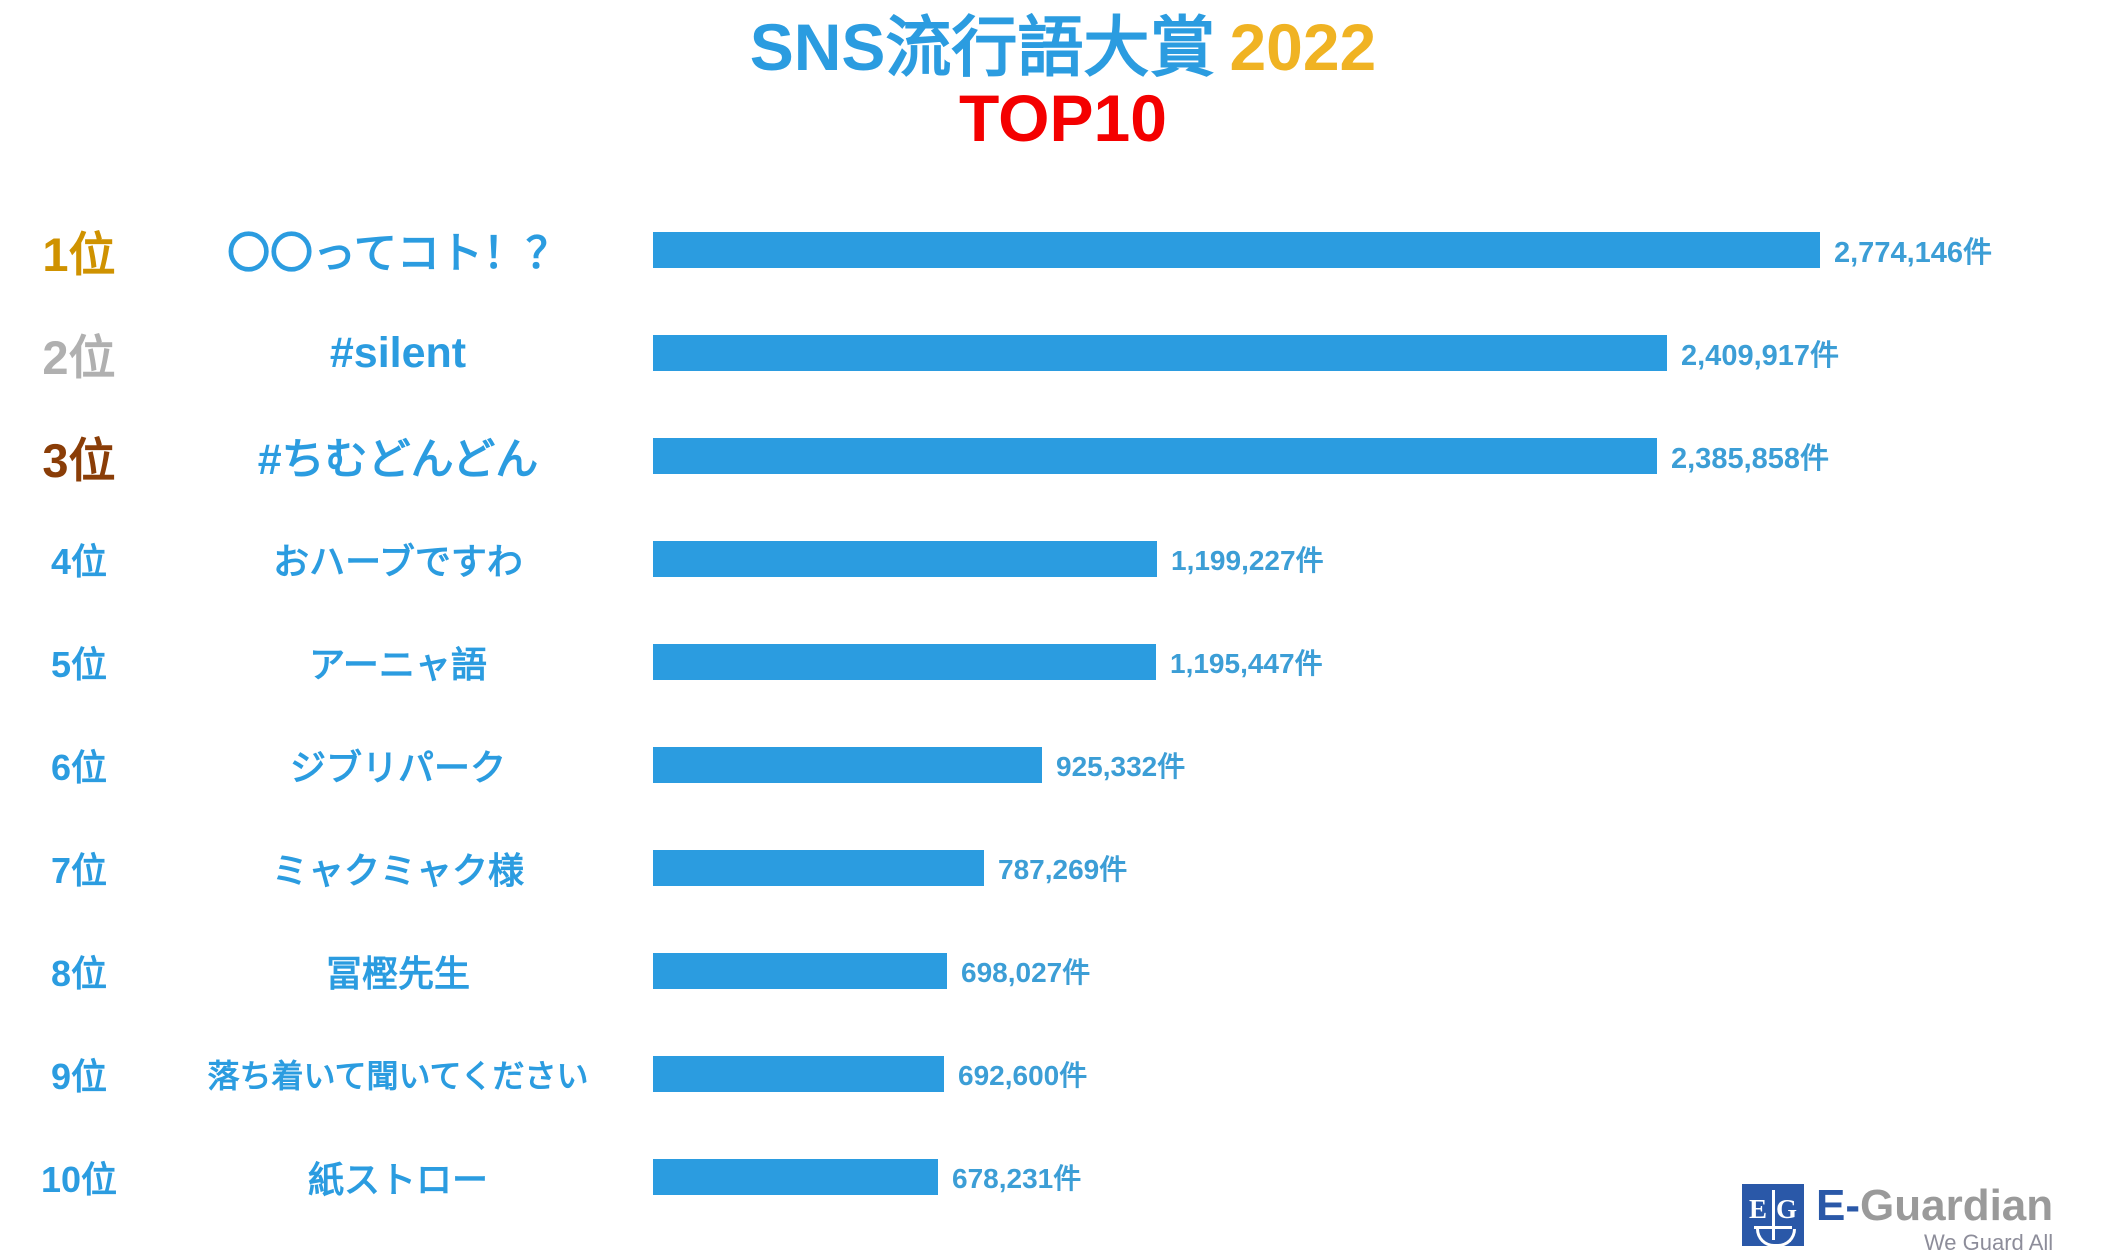 The image size is (2126, 1259). I want to click on bar-value-label: 1,195,447件, so click(1246, 663).